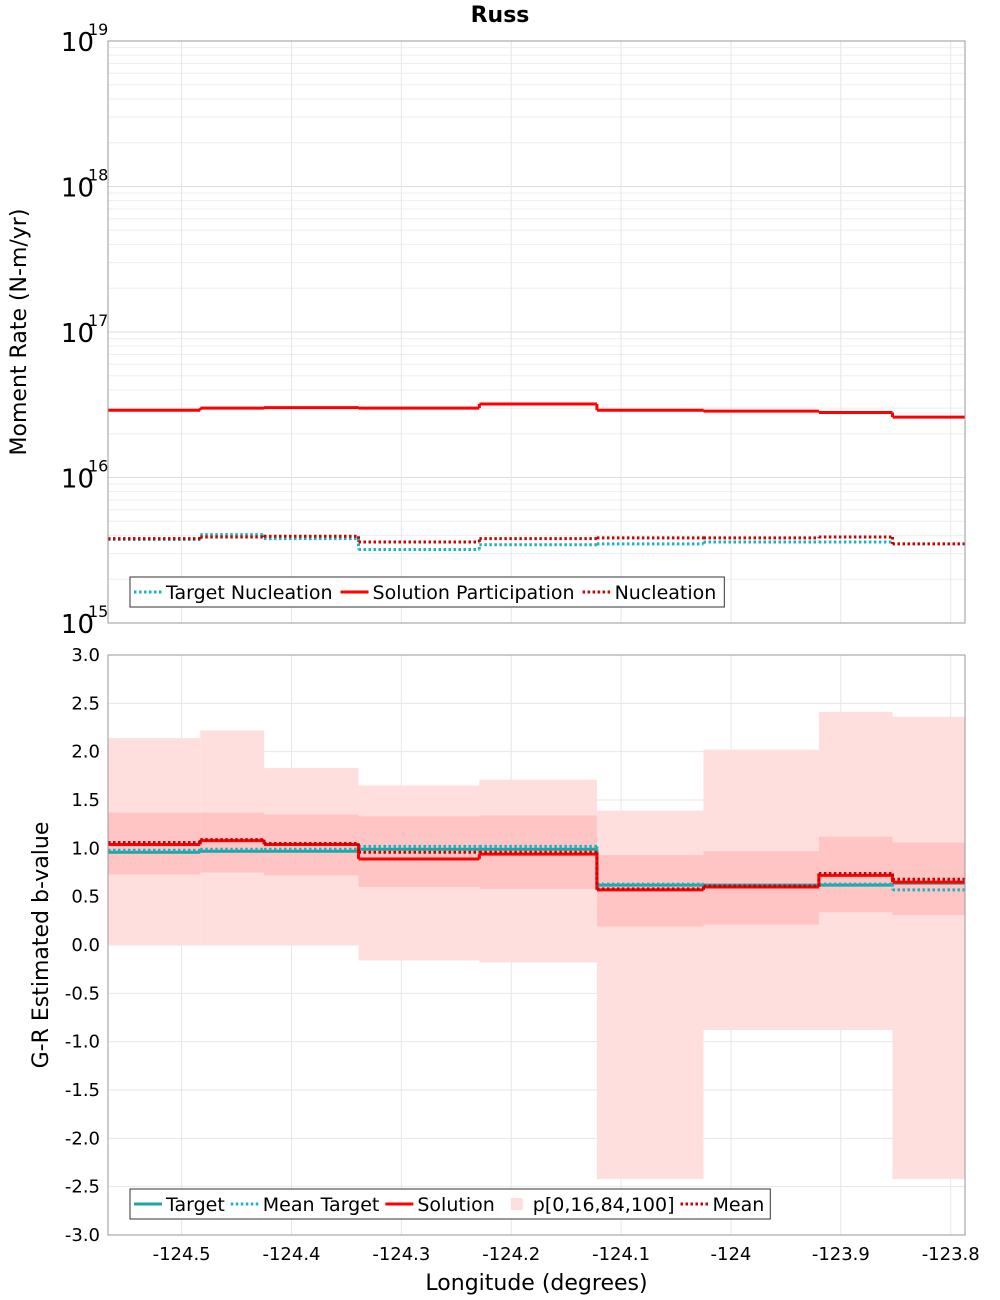  Describe the element at coordinates (666, 593) in the screenshot. I see `legend-label: Nucleation` at that location.